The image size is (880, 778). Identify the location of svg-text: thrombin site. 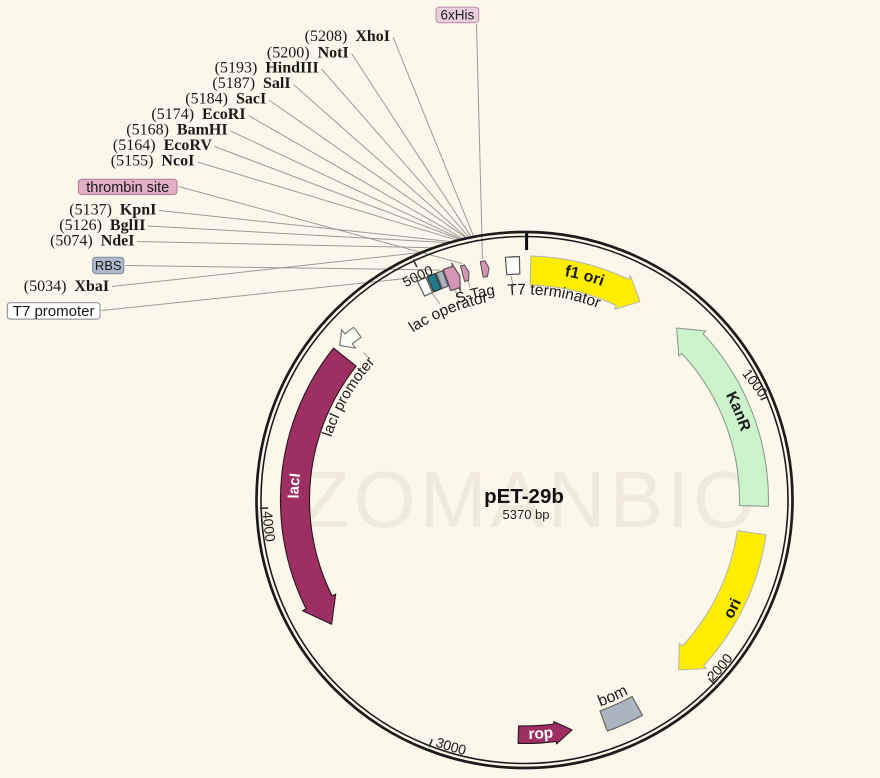
(127, 188).